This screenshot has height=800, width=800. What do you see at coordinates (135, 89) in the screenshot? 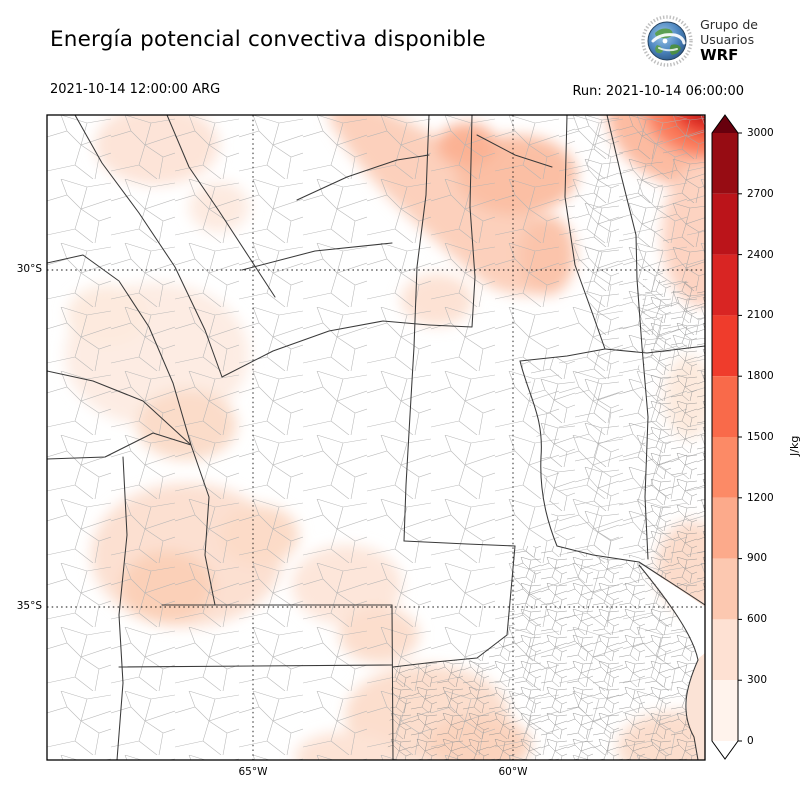
I see `valid-time-label: 2021-10-14 12:00:00 ARG` at bounding box center [135, 89].